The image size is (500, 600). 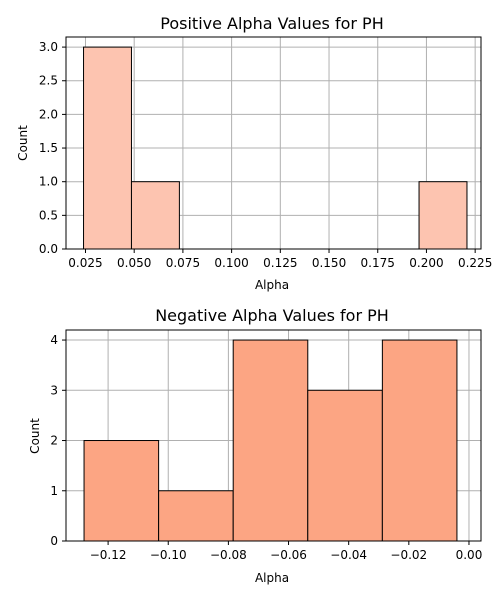 I want to click on y-tick-label: 3, so click(x=54, y=390).